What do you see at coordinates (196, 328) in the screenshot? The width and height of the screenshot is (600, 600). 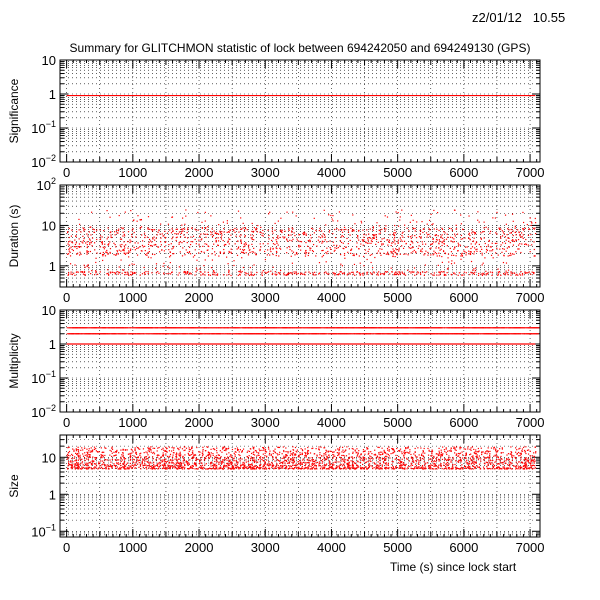 I see `multiplicity-point` at bounding box center [196, 328].